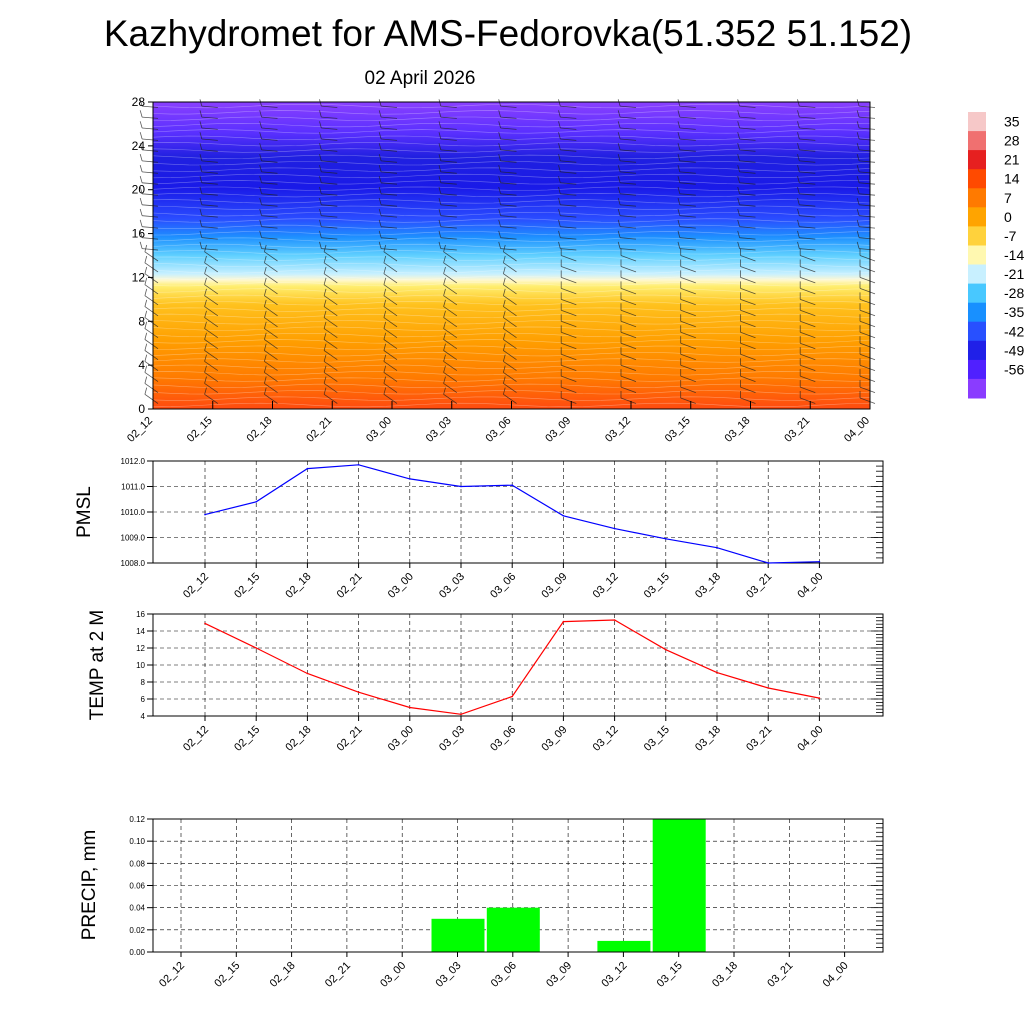 The width and height of the screenshot is (1024, 1024). Describe the element at coordinates (1014, 369) in the screenshot. I see `colorbar-label: -56` at that location.